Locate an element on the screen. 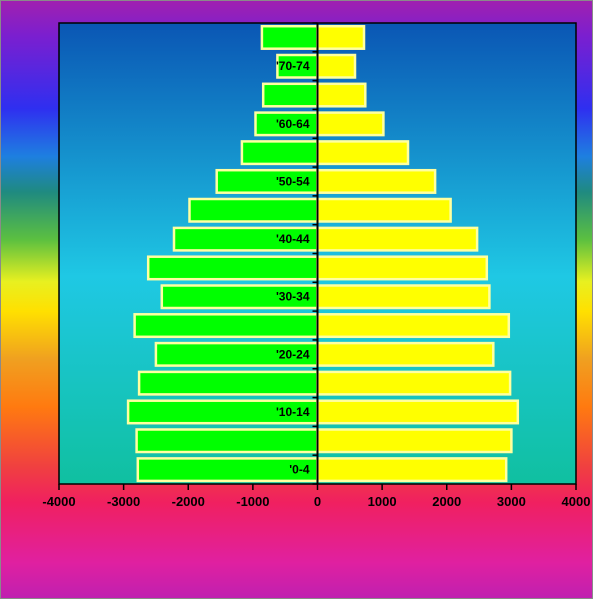  x-tick-label: 2000 is located at coordinates (446, 501).